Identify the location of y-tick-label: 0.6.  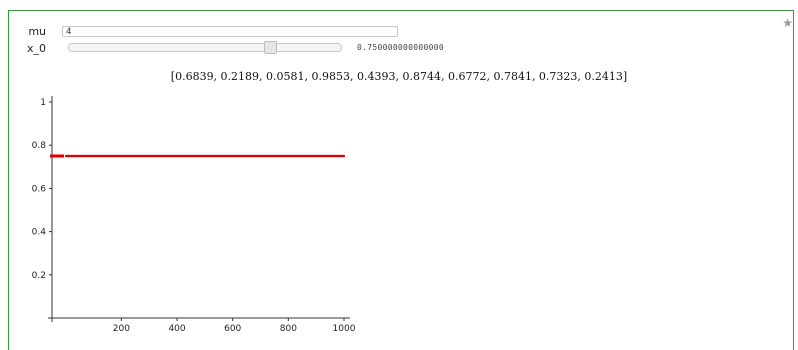
(39, 189).